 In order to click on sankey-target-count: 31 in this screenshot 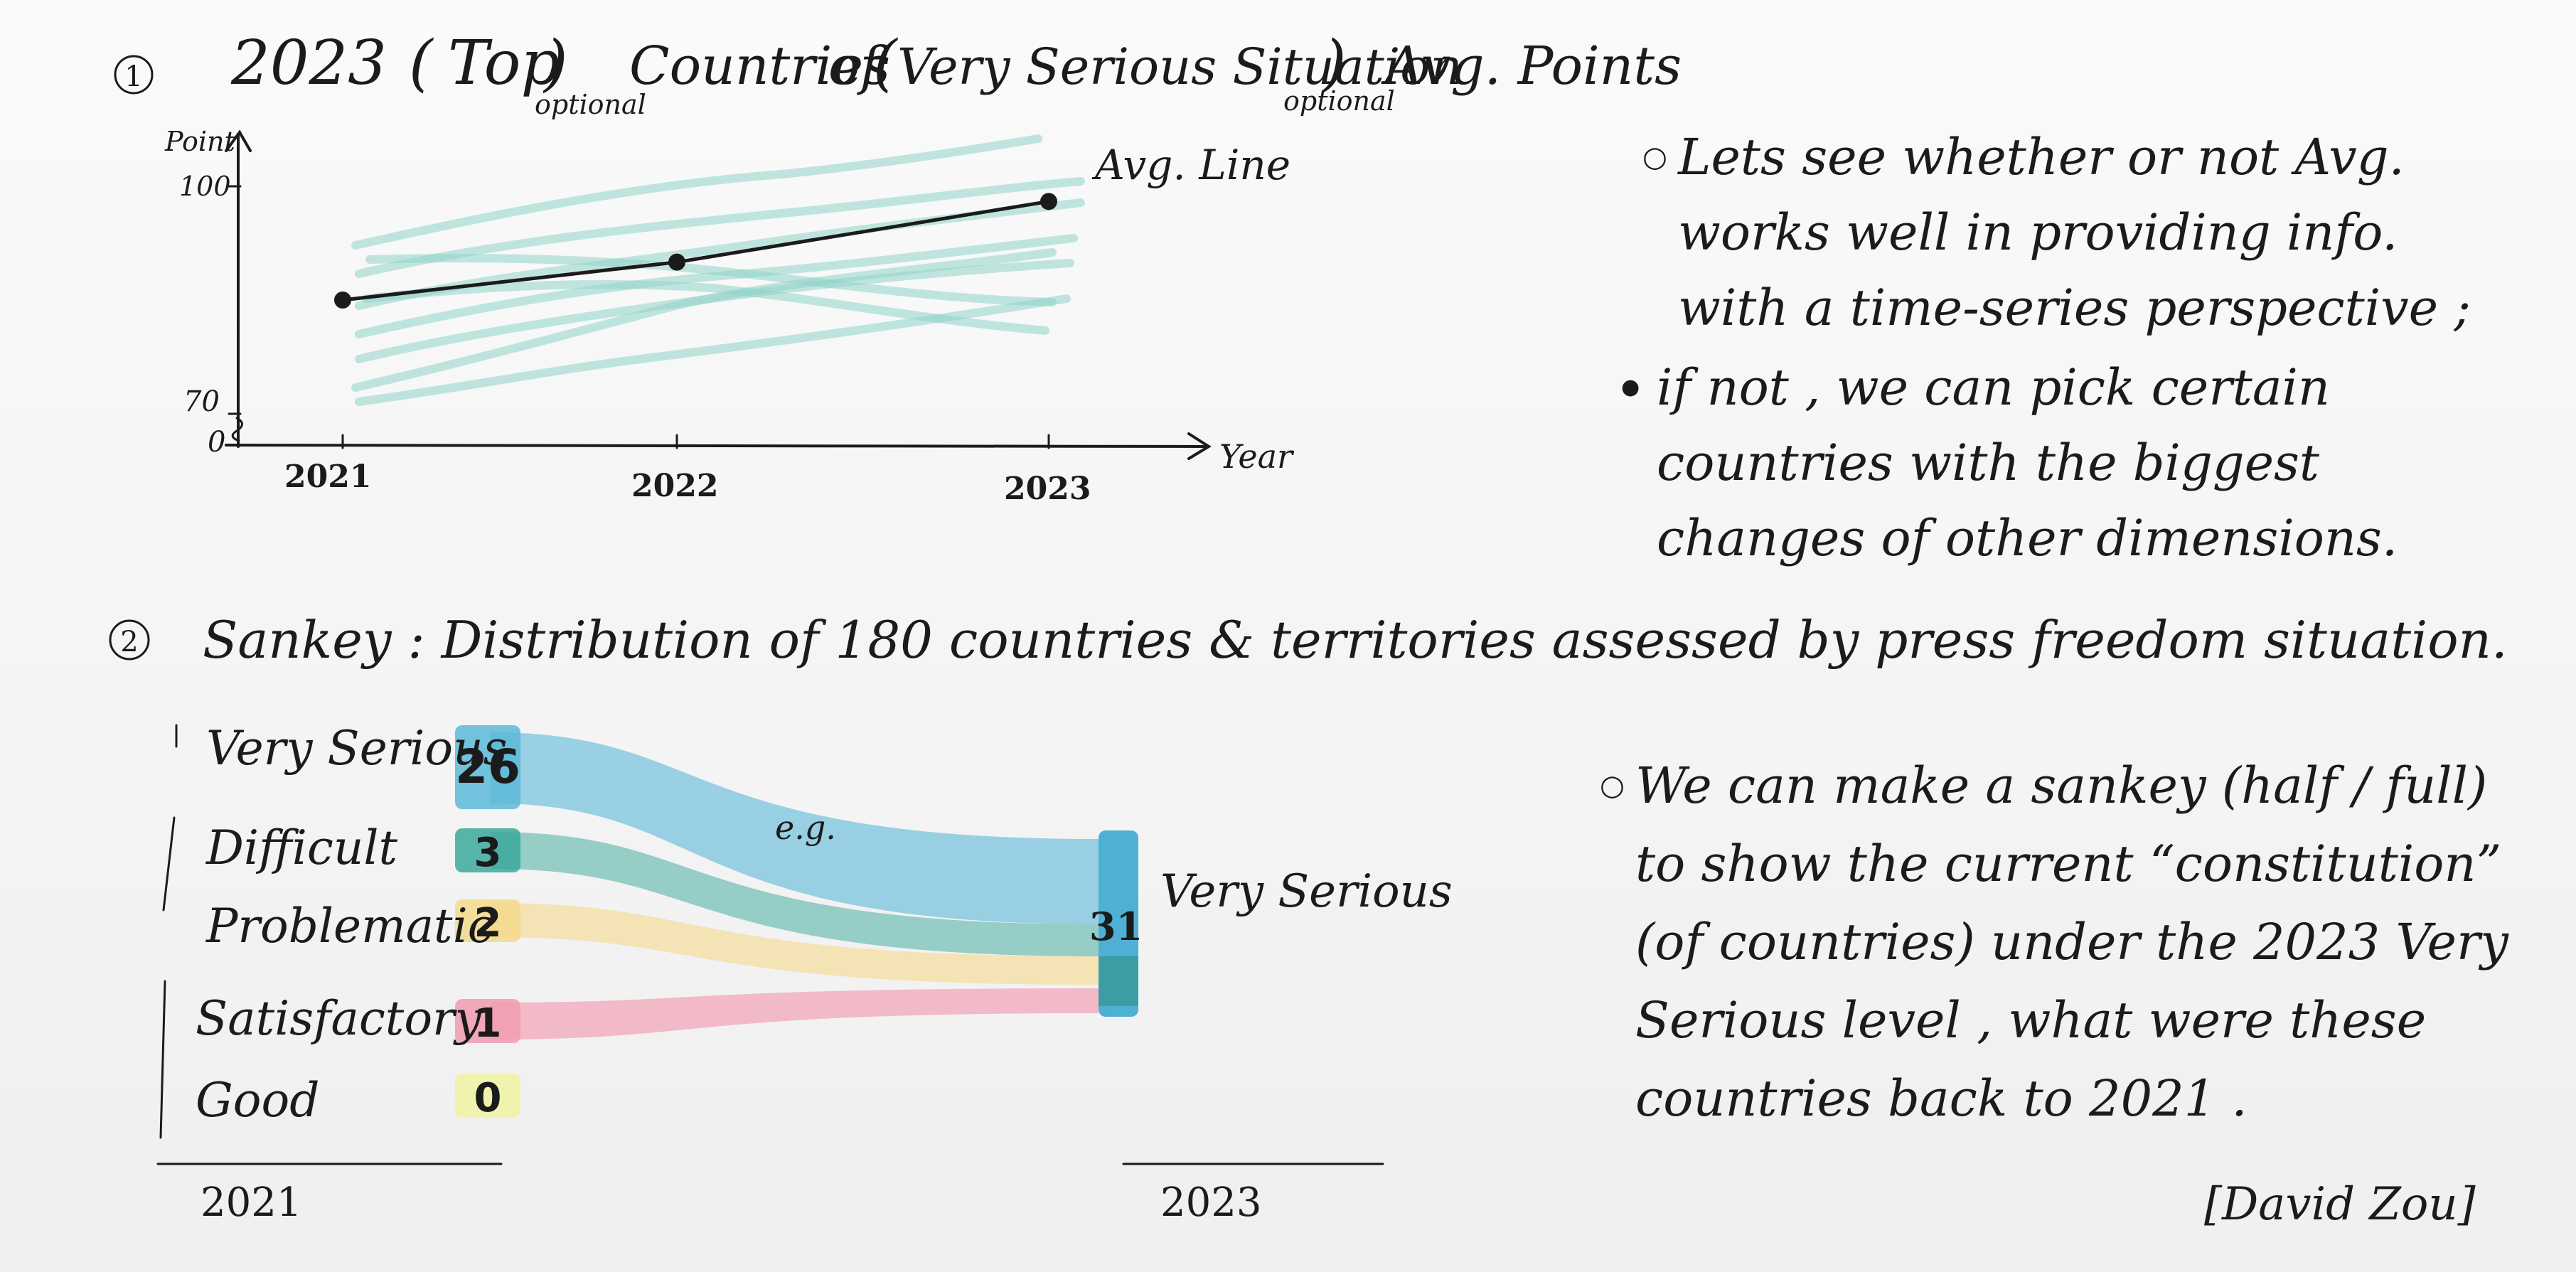, I will do `click(1116, 927)`.